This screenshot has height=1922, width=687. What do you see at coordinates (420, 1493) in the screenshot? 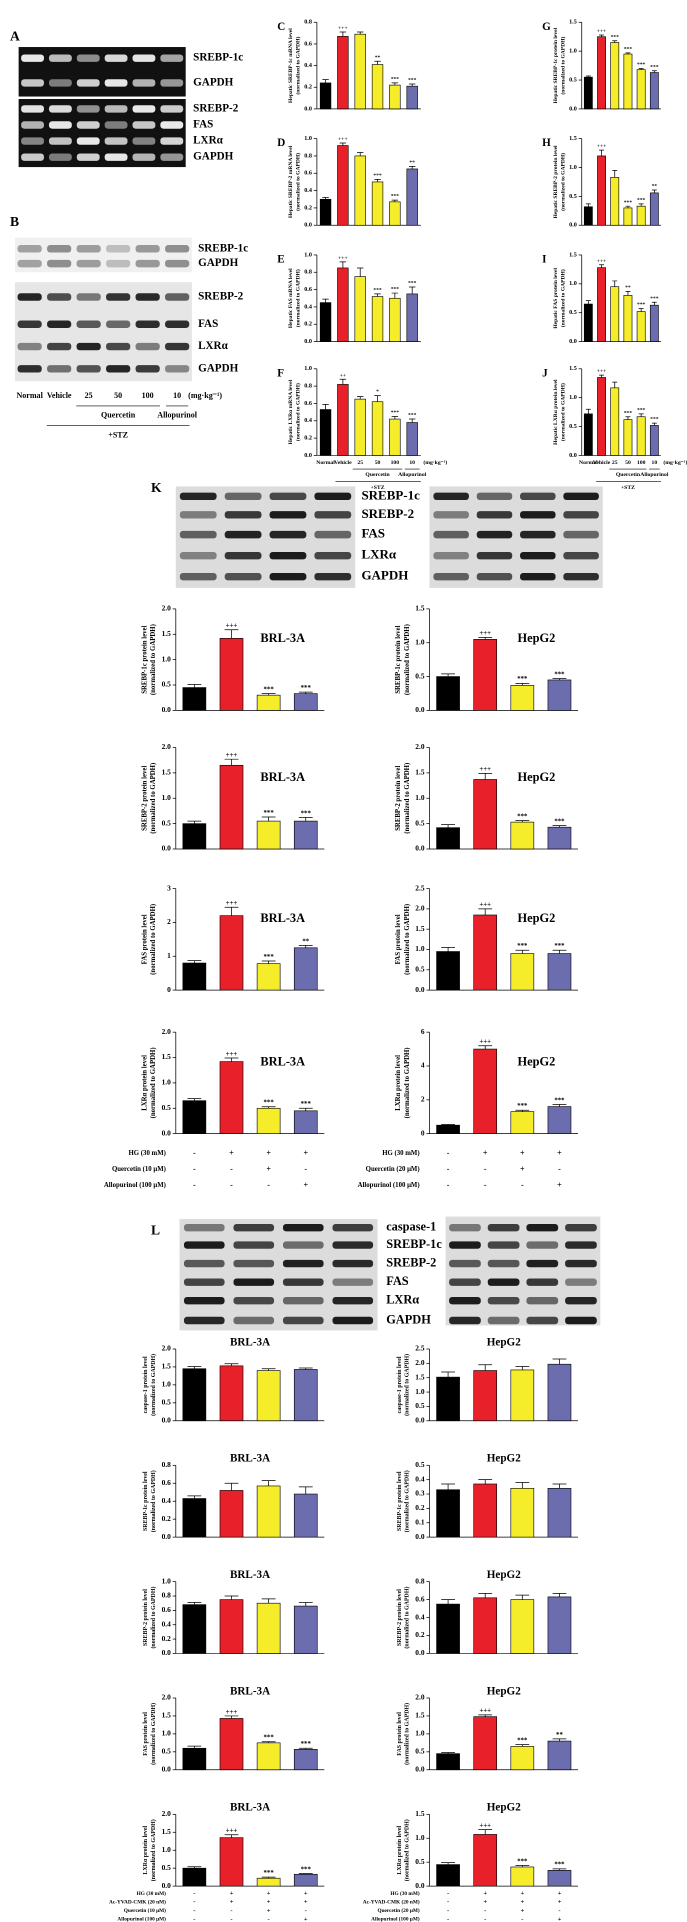
I see `y-tick-label: 0.3` at bounding box center [420, 1493].